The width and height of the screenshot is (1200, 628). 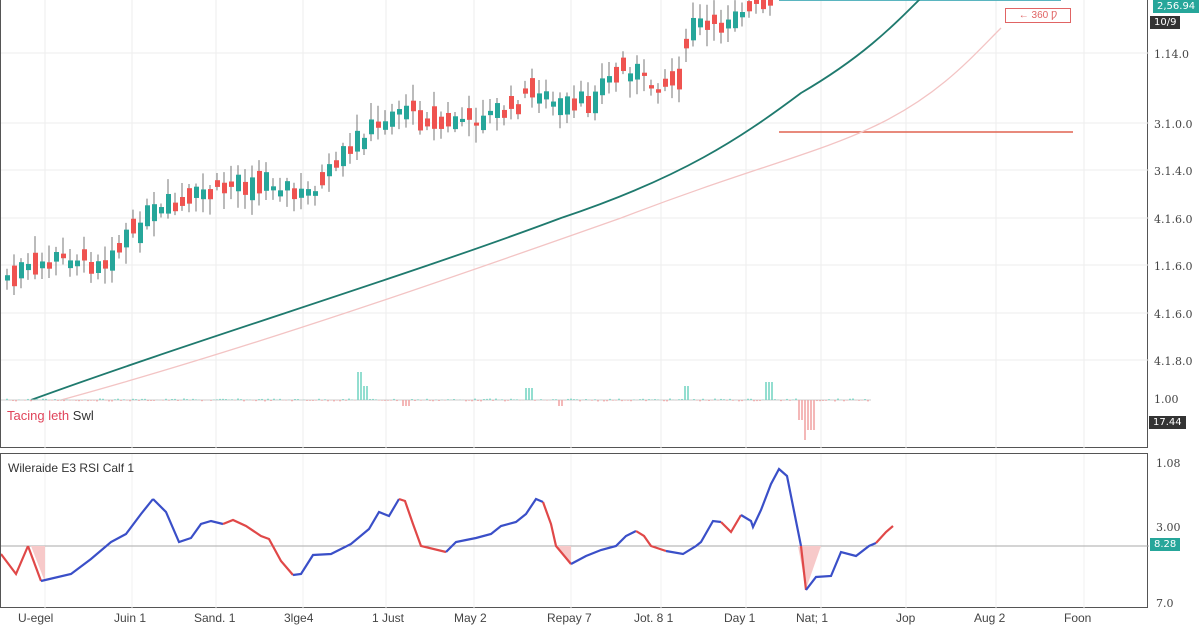 I want to click on chart-legend: Tacing leth Swl, so click(x=50, y=415).